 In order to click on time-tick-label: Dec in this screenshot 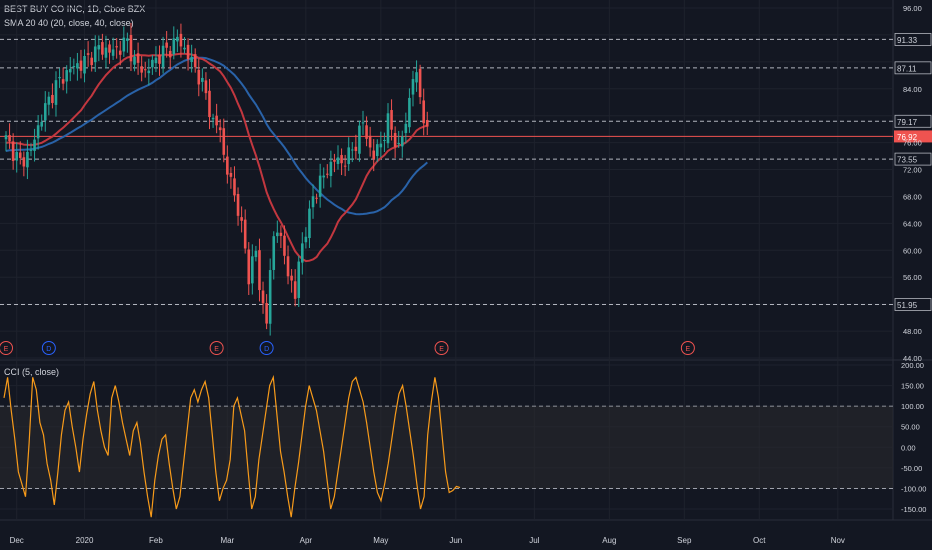, I will do `click(17, 540)`.